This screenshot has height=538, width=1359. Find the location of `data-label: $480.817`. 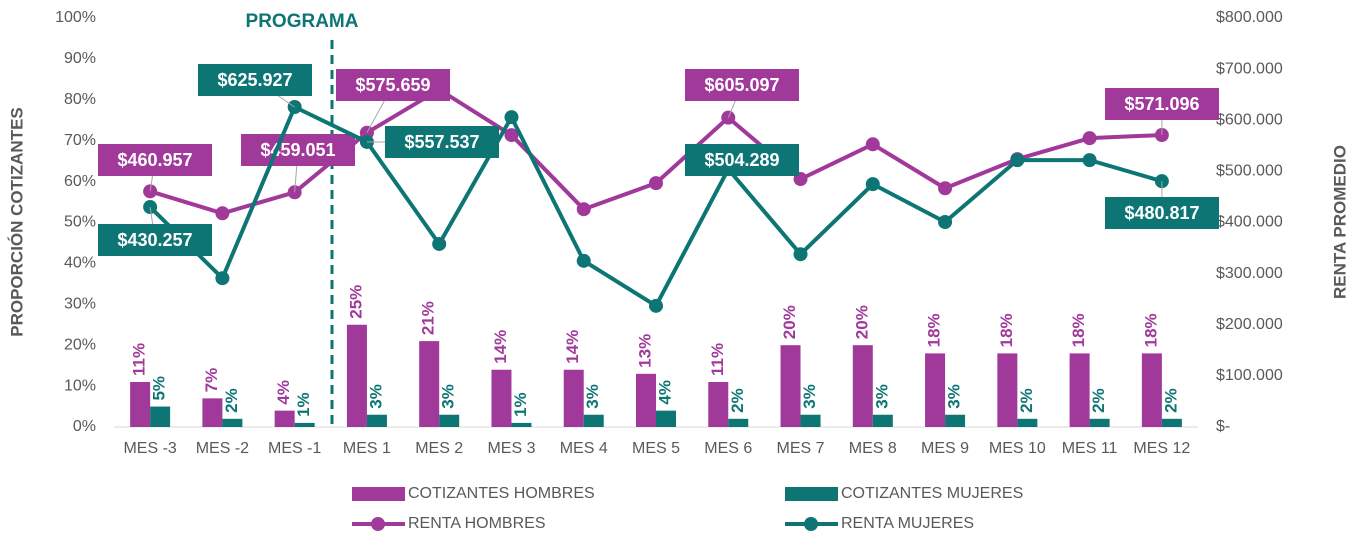

data-label: $480.817 is located at coordinates (1162, 205).